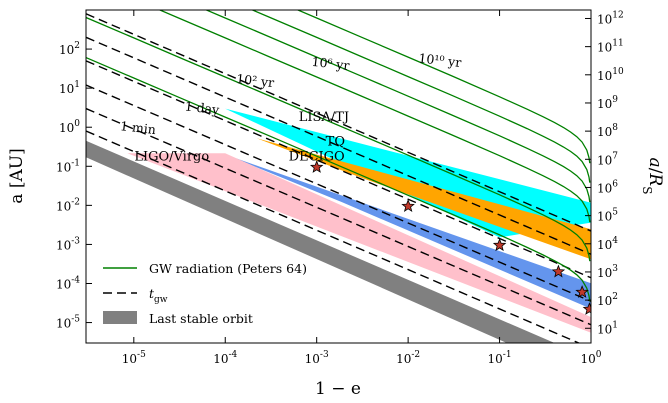  What do you see at coordinates (69, 49) in the screenshot?
I see `y-tick-label: 10²` at bounding box center [69, 49].